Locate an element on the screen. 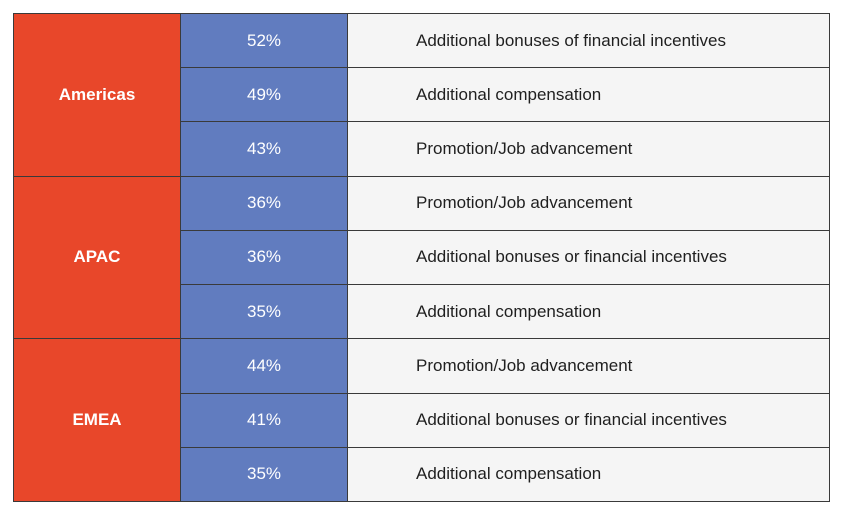 The image size is (844, 516). region-cell-americas: Americas is located at coordinates (97, 95).